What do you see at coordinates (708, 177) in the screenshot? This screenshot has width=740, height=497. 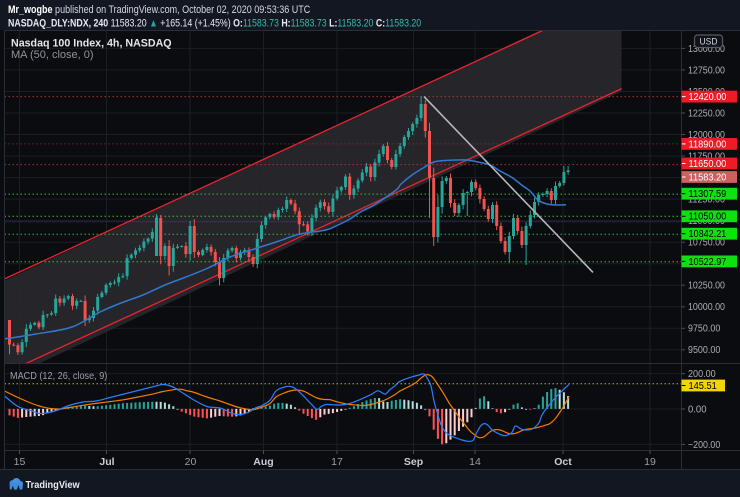 I see `svg-text: 11583.20` at bounding box center [708, 177].